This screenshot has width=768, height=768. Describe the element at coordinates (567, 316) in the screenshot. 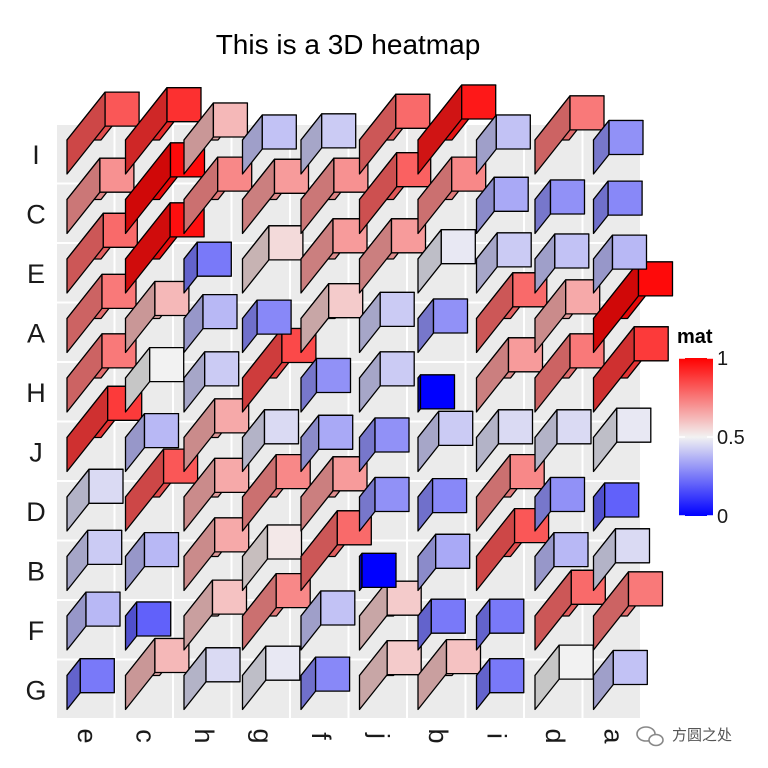

I see `cube-A-d` at that location.